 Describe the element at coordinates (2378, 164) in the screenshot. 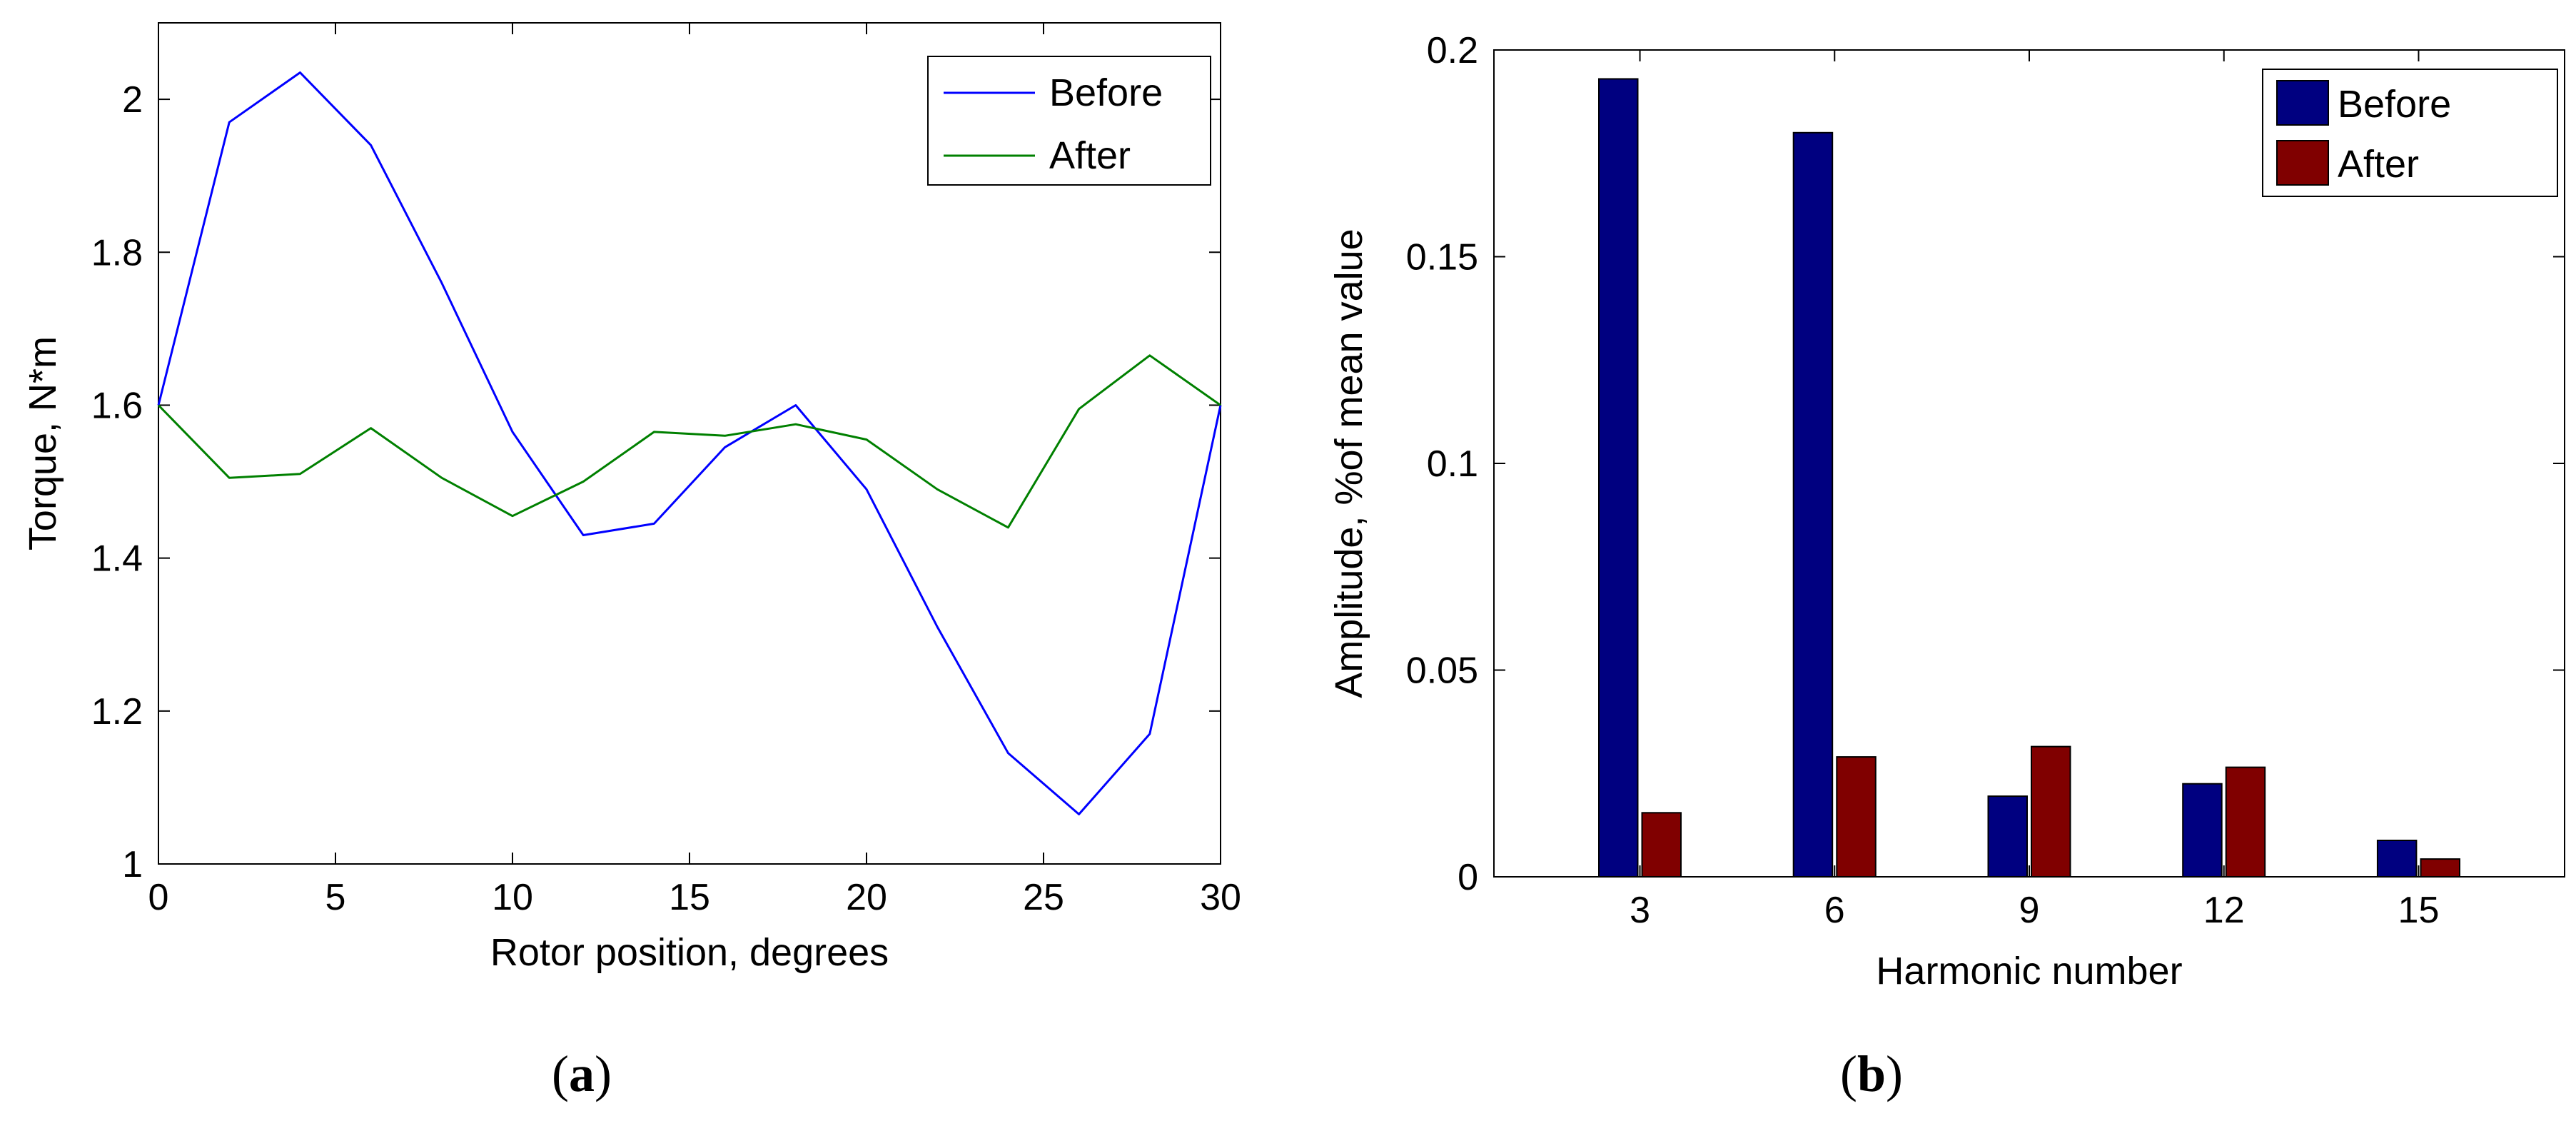

I see `legend-b-after-label: After` at that location.